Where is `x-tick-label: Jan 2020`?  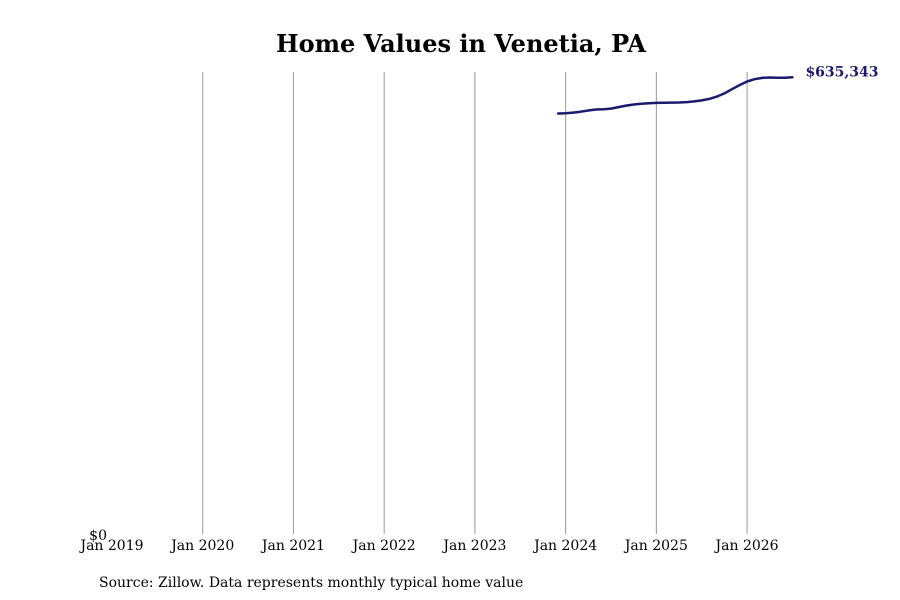 x-tick-label: Jan 2020 is located at coordinates (201, 546).